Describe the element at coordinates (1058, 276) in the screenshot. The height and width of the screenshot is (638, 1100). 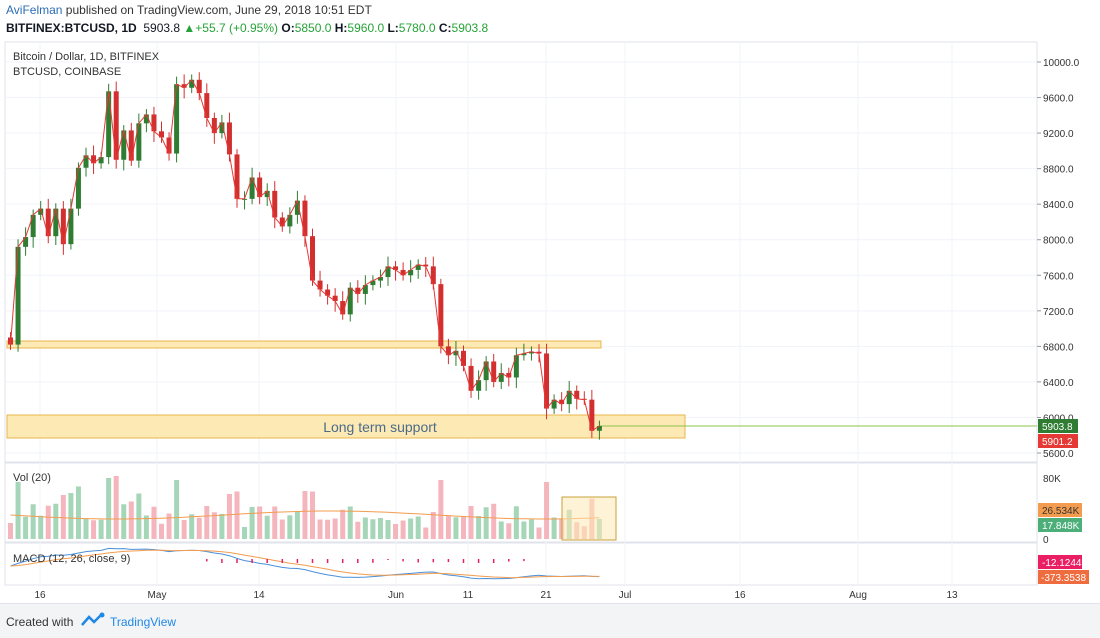
I see `y-tick-label: 7600.0` at that location.